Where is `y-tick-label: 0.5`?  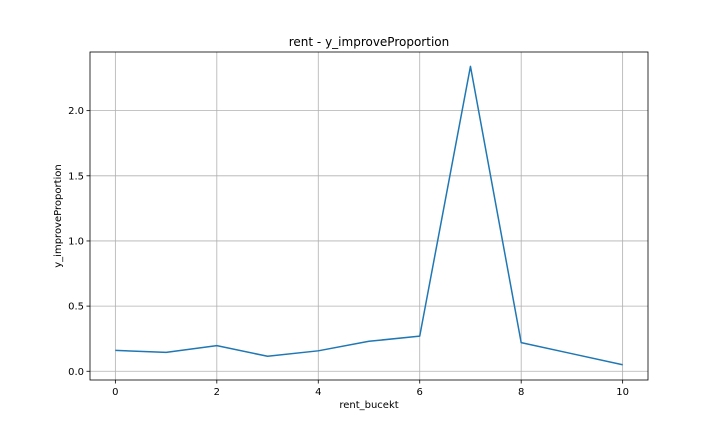
y-tick-label: 0.5 is located at coordinates (76, 307).